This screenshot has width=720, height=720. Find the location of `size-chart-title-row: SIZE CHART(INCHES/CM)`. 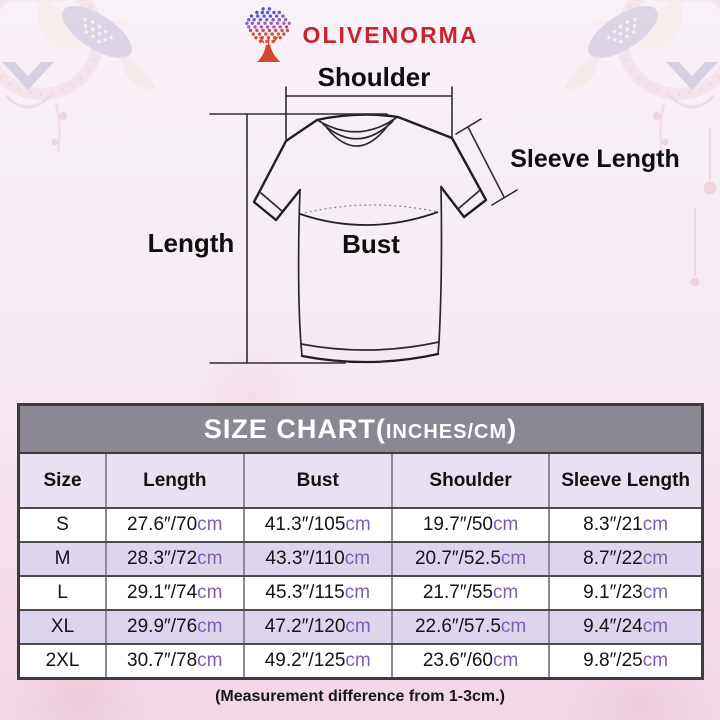

size-chart-title-row: SIZE CHART(INCHES/CM) is located at coordinates (360, 428).